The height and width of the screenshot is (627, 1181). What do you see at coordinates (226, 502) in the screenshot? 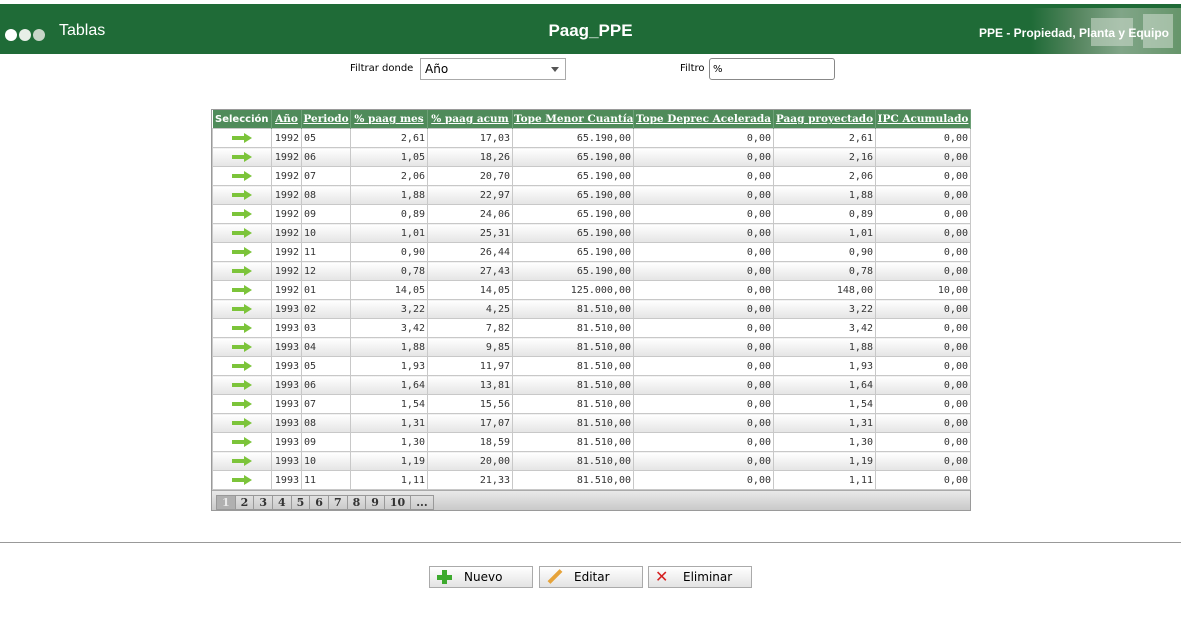
I see `pager-page-link: 1` at bounding box center [226, 502].